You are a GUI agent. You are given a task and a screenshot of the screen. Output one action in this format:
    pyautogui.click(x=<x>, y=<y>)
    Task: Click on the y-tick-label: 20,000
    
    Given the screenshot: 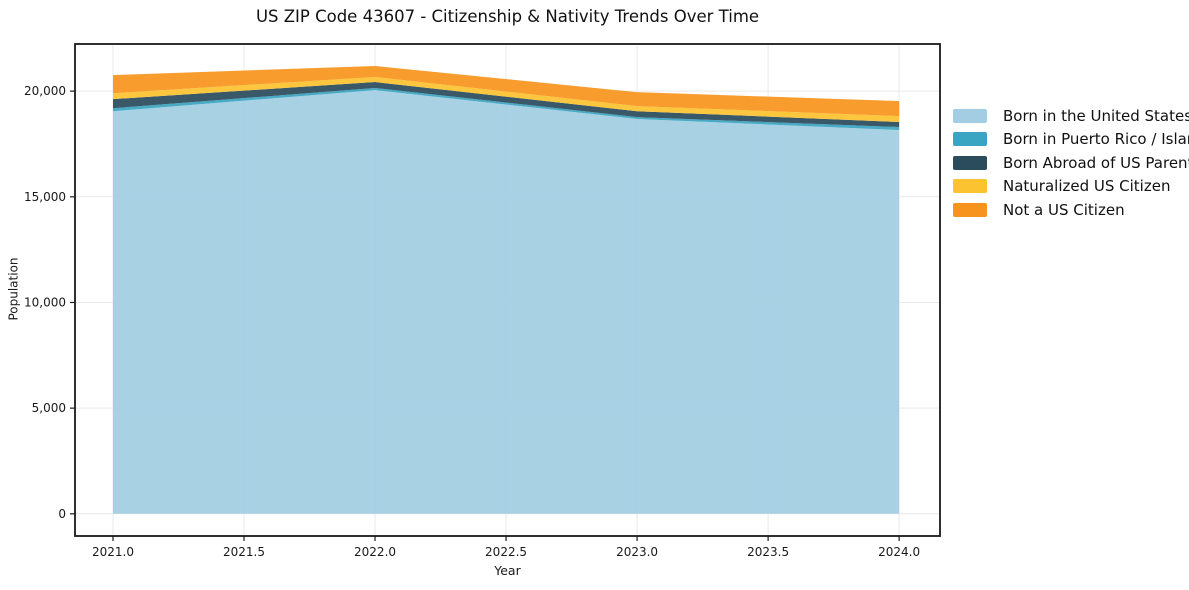 What is the action you would take?
    pyautogui.click(x=45, y=91)
    